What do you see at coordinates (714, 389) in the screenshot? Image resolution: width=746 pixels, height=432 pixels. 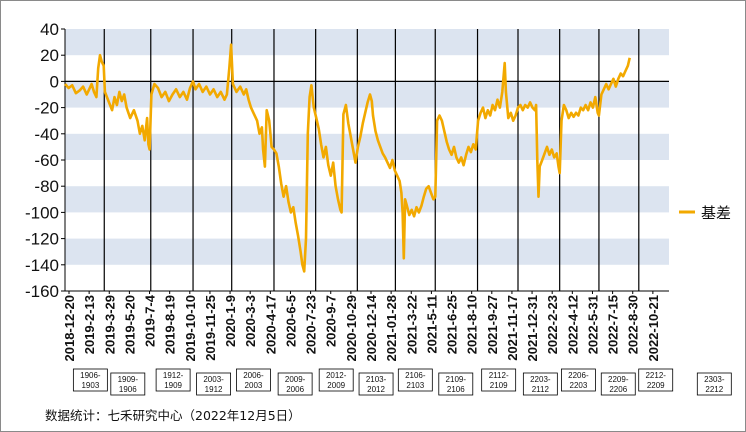 I see `contract-text: 2212` at bounding box center [714, 389].